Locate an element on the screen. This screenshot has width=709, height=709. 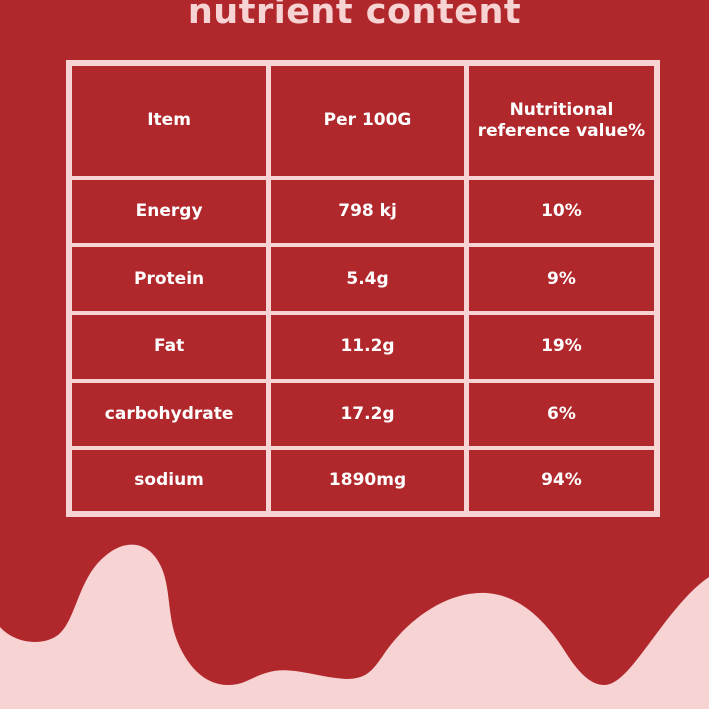
column-header-item: Item is located at coordinates (172, 123).